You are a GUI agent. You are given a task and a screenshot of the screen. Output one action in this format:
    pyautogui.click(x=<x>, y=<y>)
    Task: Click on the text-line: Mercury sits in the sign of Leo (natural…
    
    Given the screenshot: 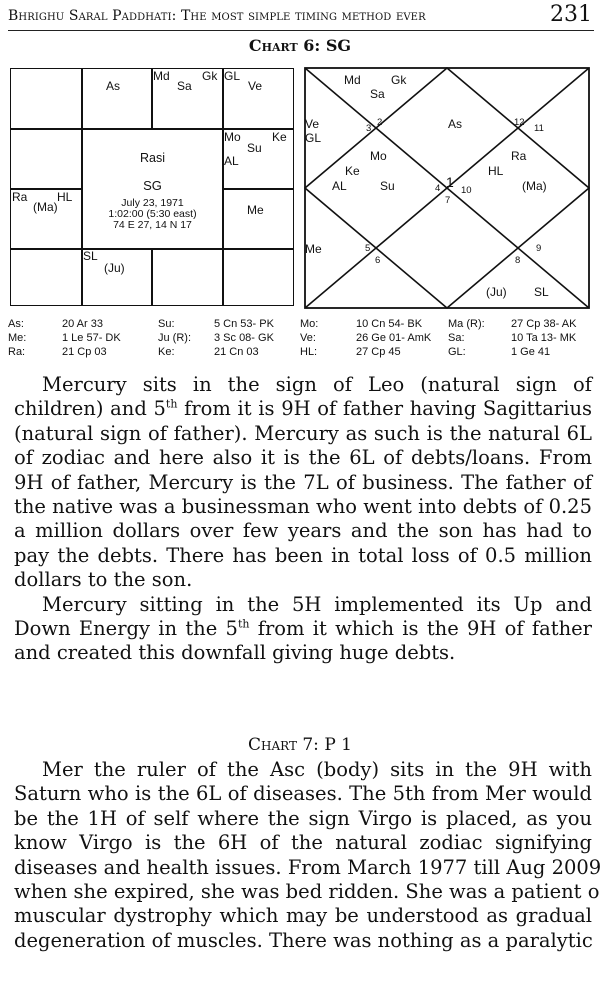 What is the action you would take?
    pyautogui.click(x=303, y=385)
    